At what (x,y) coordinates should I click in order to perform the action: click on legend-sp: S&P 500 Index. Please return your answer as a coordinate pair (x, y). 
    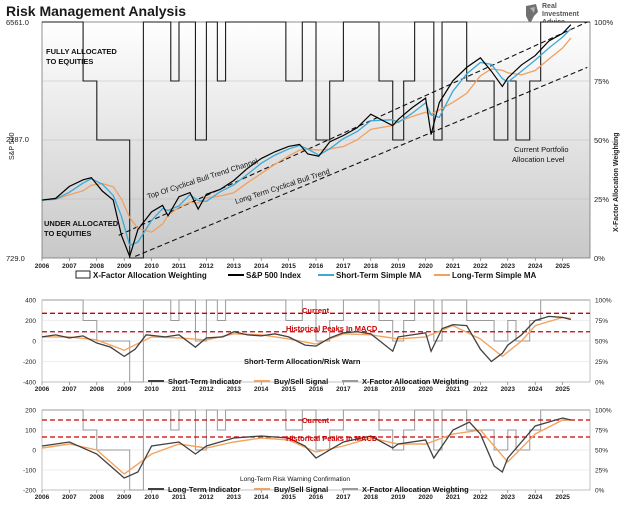
    Looking at the image, I should click on (274, 275).